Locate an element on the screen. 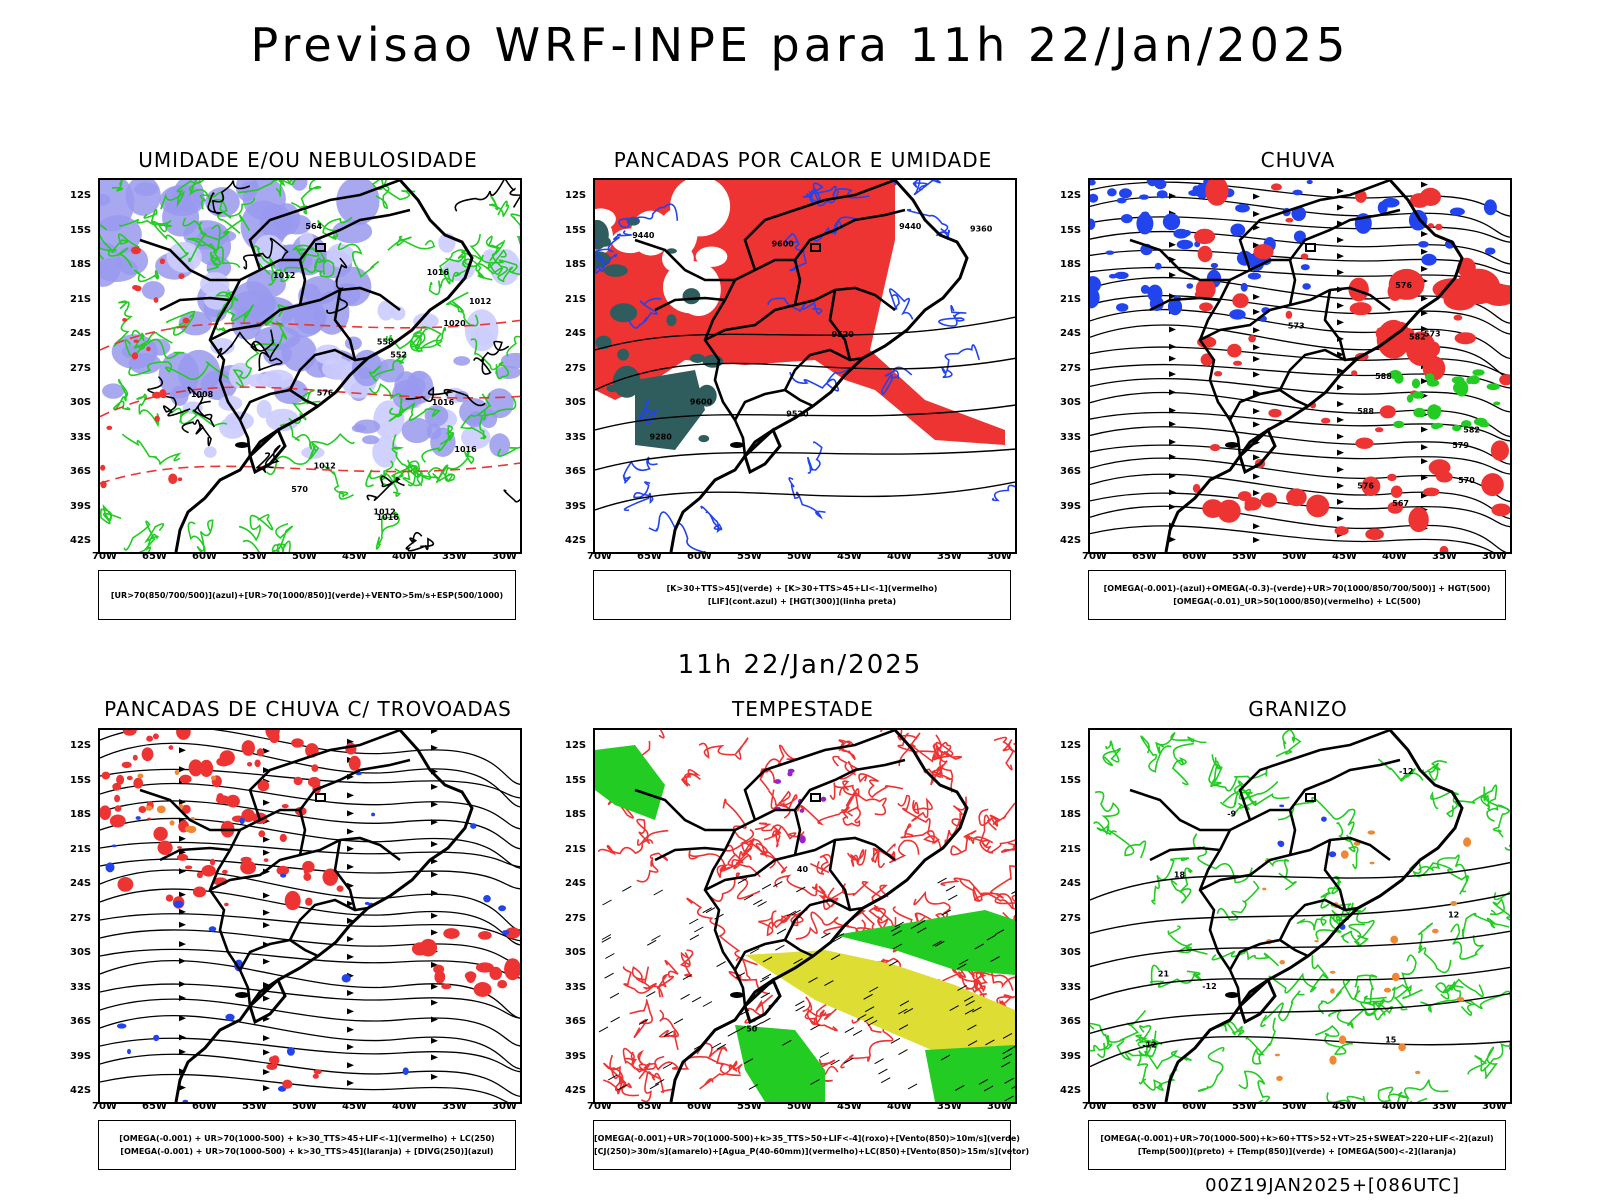  map-panel is located at coordinates (310, 916).